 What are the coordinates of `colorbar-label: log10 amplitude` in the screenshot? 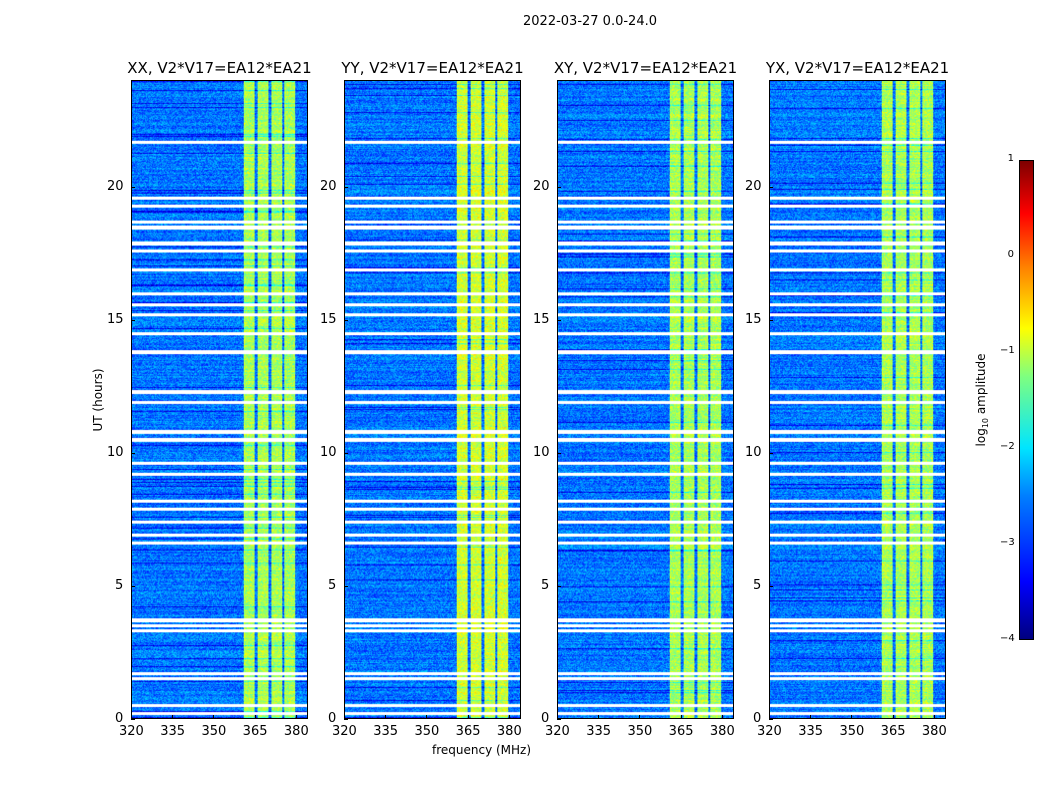 It's located at (982, 400).